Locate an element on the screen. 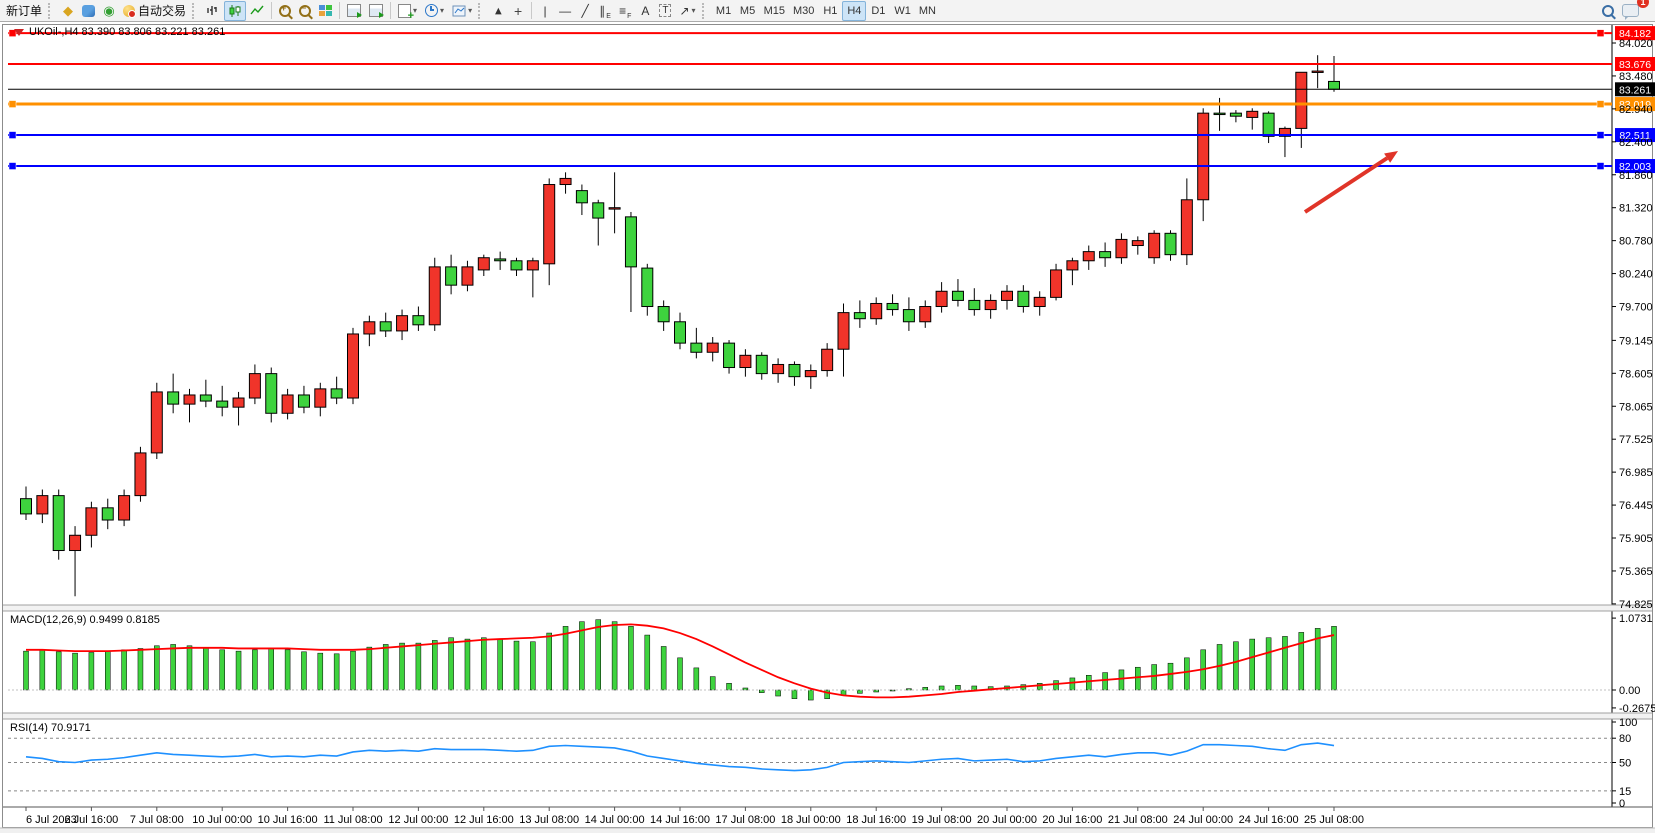 The image size is (1655, 833). svg-text: 10 Jul 16:00 is located at coordinates (288, 820).